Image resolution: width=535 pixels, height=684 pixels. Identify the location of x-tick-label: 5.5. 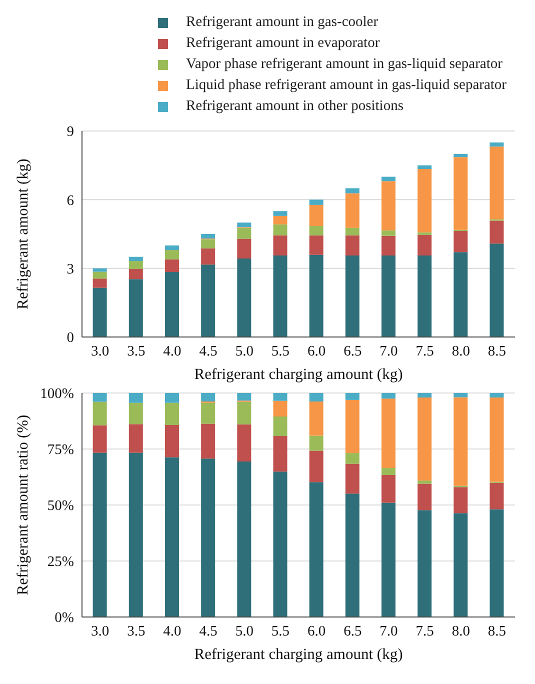
(280, 631).